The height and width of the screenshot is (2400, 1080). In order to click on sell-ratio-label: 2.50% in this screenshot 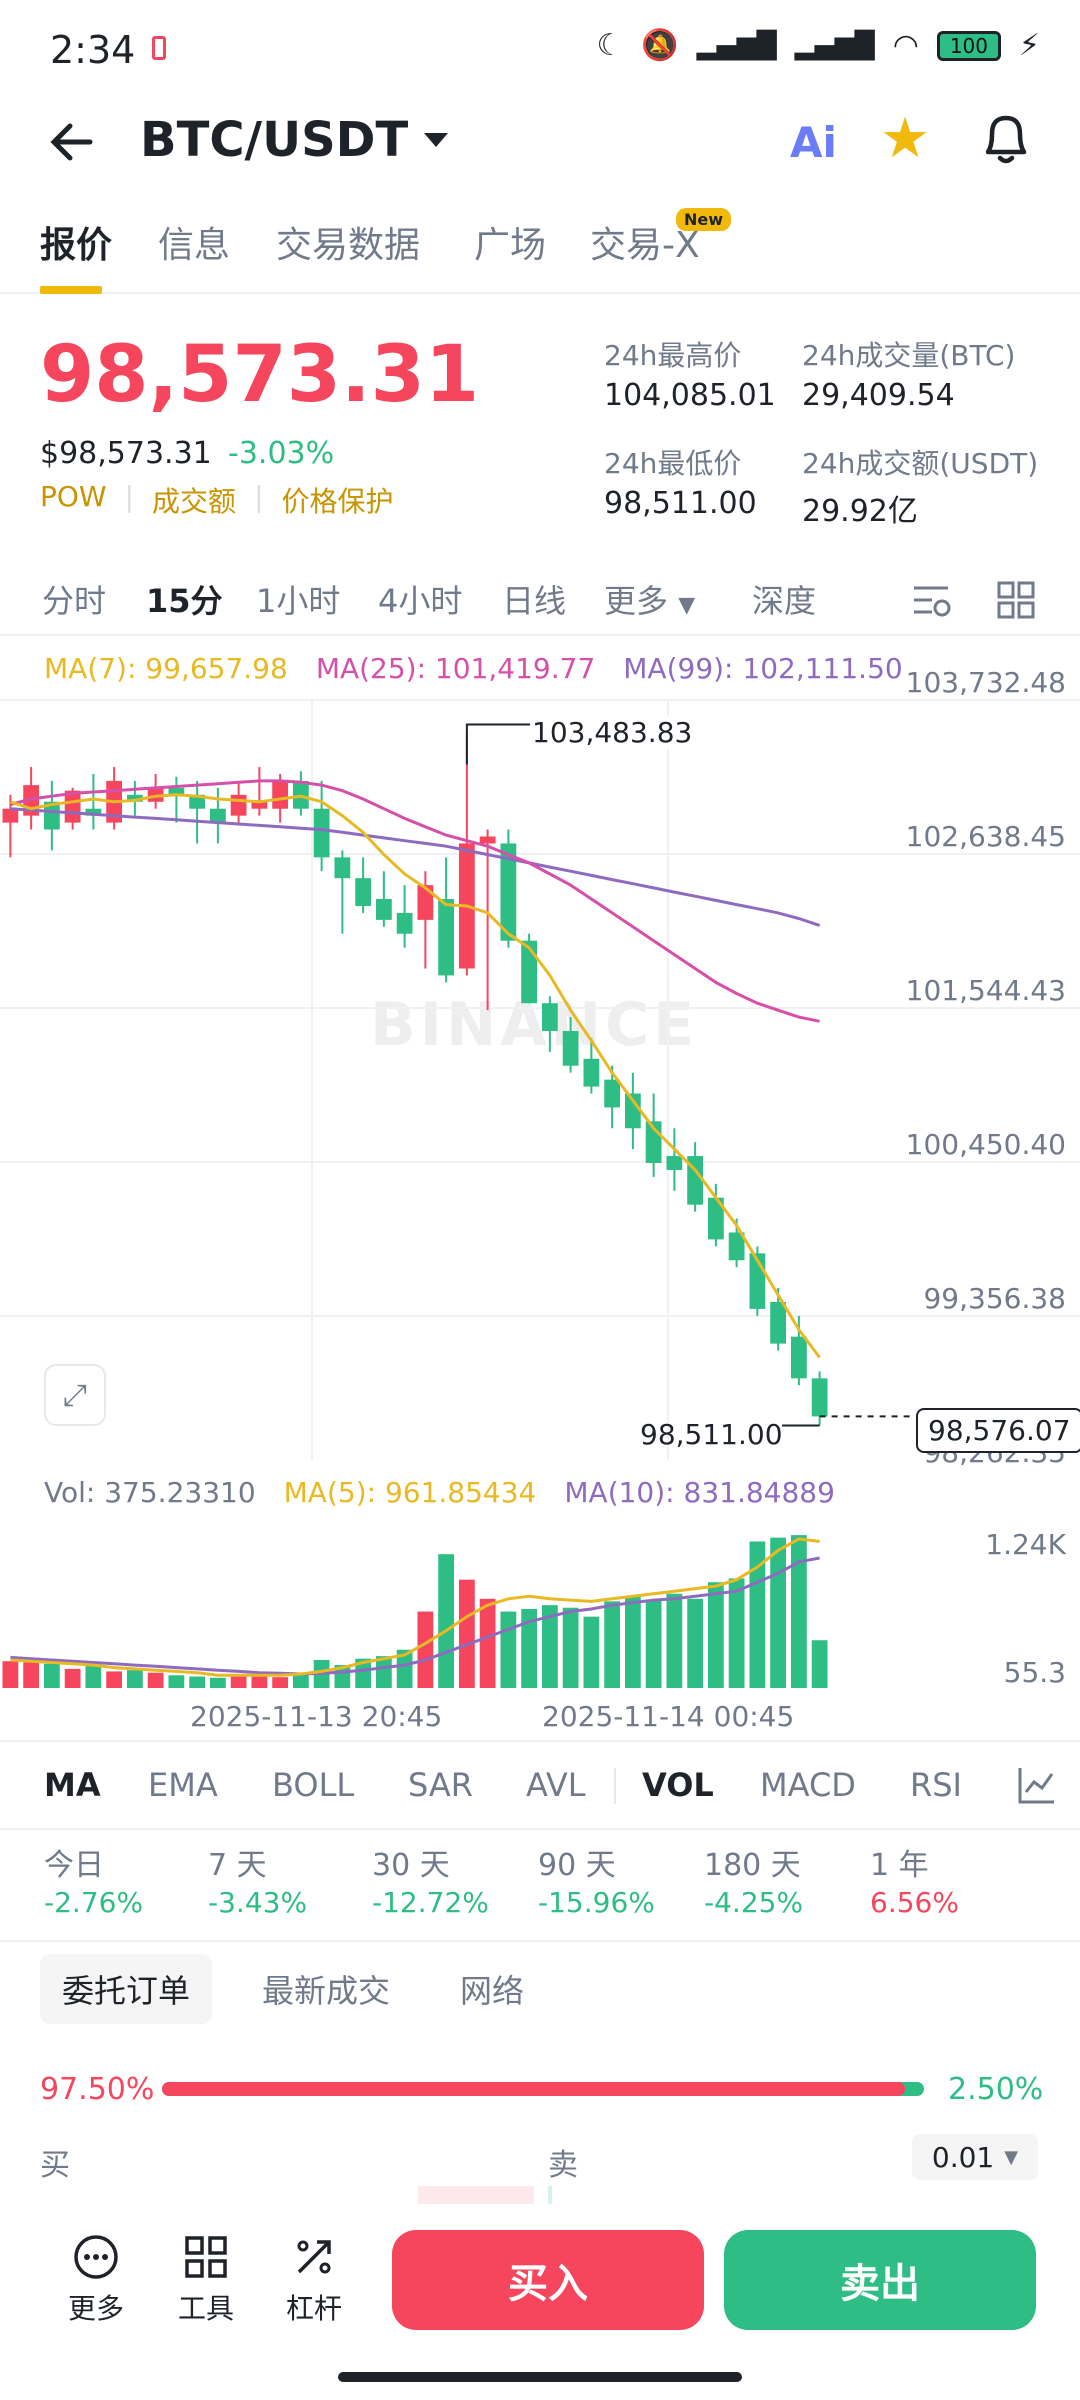, I will do `click(996, 2089)`.